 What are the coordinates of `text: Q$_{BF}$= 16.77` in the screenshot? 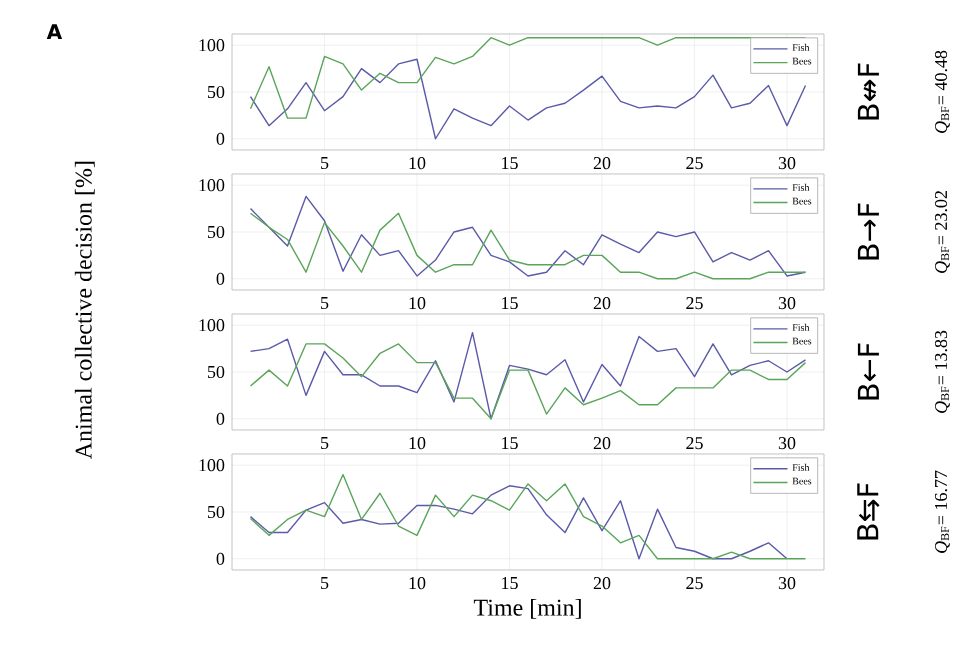 It's located at (942, 511).